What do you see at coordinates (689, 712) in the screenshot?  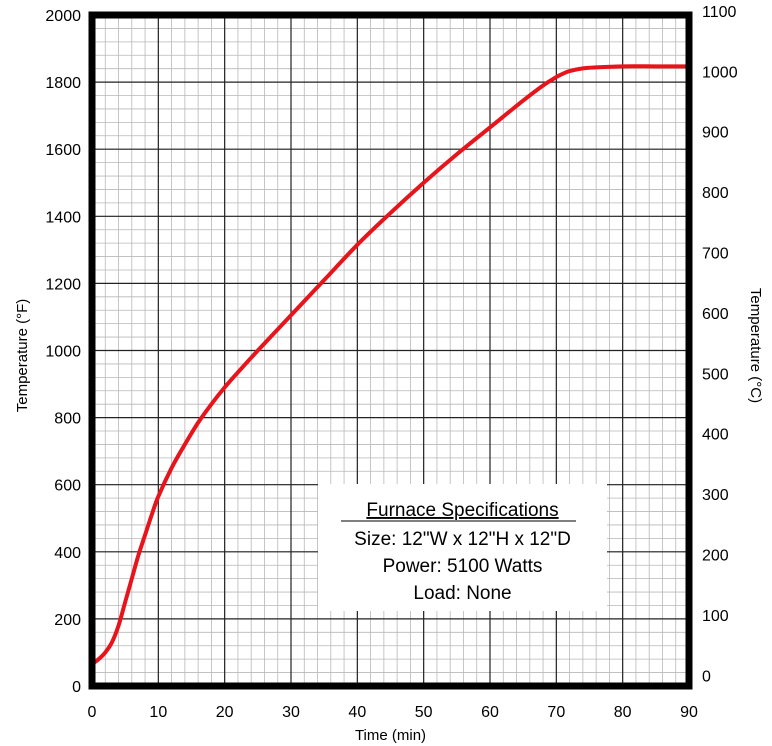 I see `x-tick-label: 90` at bounding box center [689, 712].